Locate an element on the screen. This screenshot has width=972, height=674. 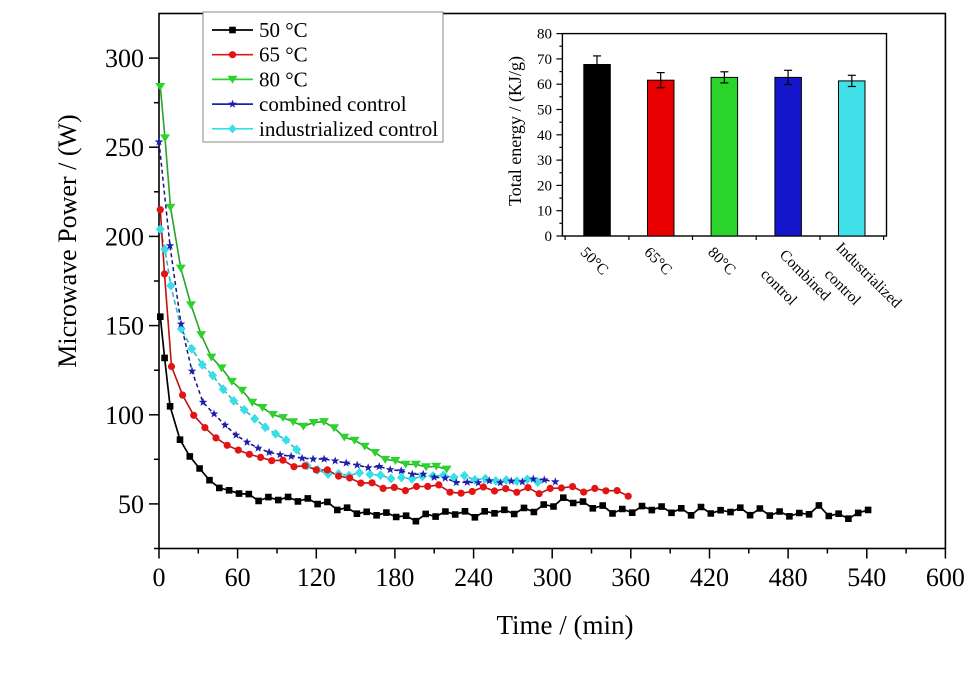
svg-text: 80 °C is located at coordinates (283, 79).